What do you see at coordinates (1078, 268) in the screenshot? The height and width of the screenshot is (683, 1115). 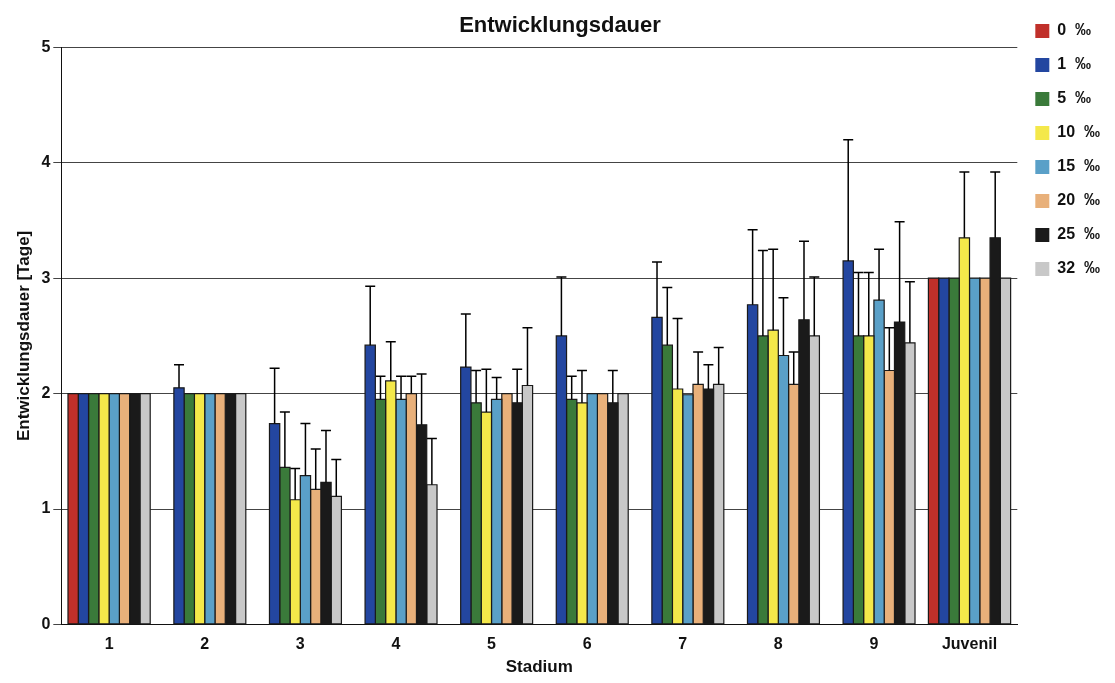 I see `legend-label: 32 ‰` at bounding box center [1078, 268].